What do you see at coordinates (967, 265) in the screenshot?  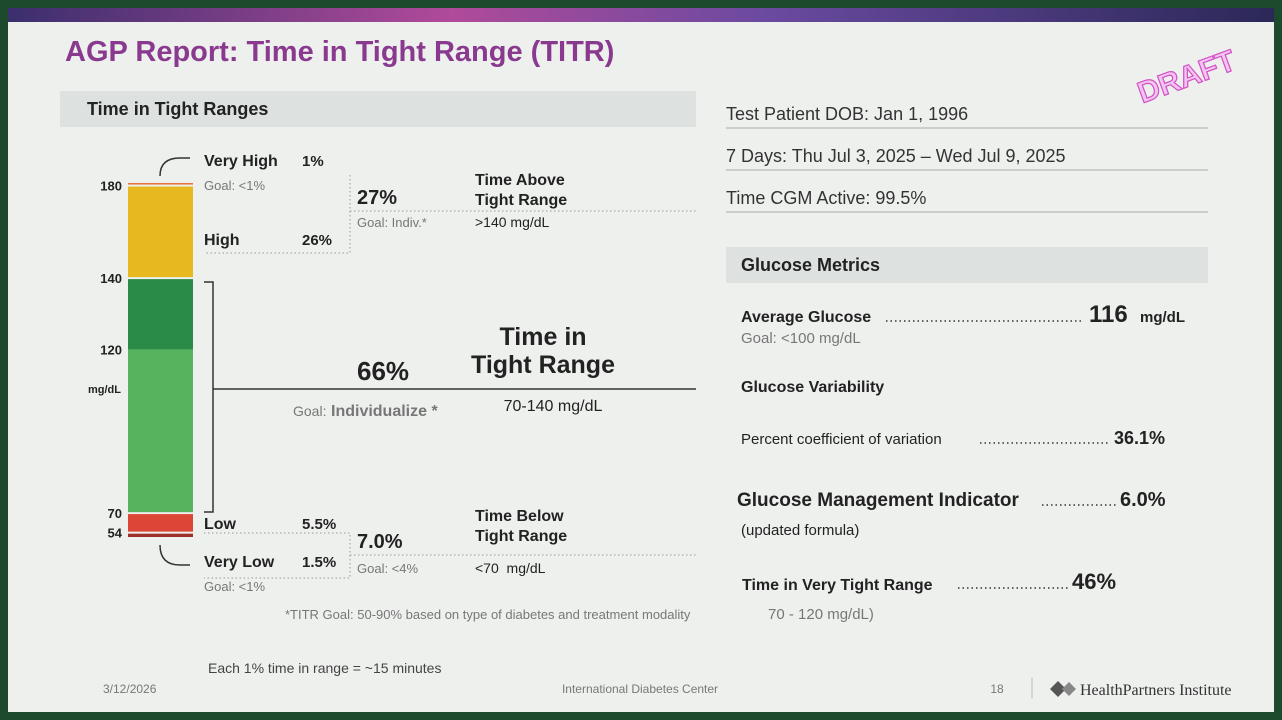 I see `metrics-band` at bounding box center [967, 265].